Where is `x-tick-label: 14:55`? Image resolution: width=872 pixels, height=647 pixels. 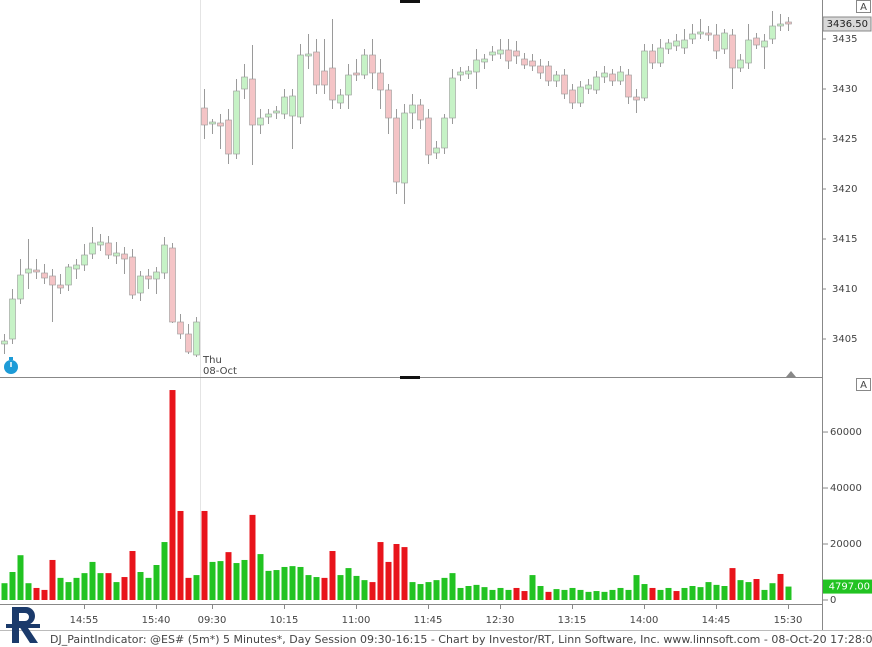 x-tick-label: 14:55 is located at coordinates (84, 620).